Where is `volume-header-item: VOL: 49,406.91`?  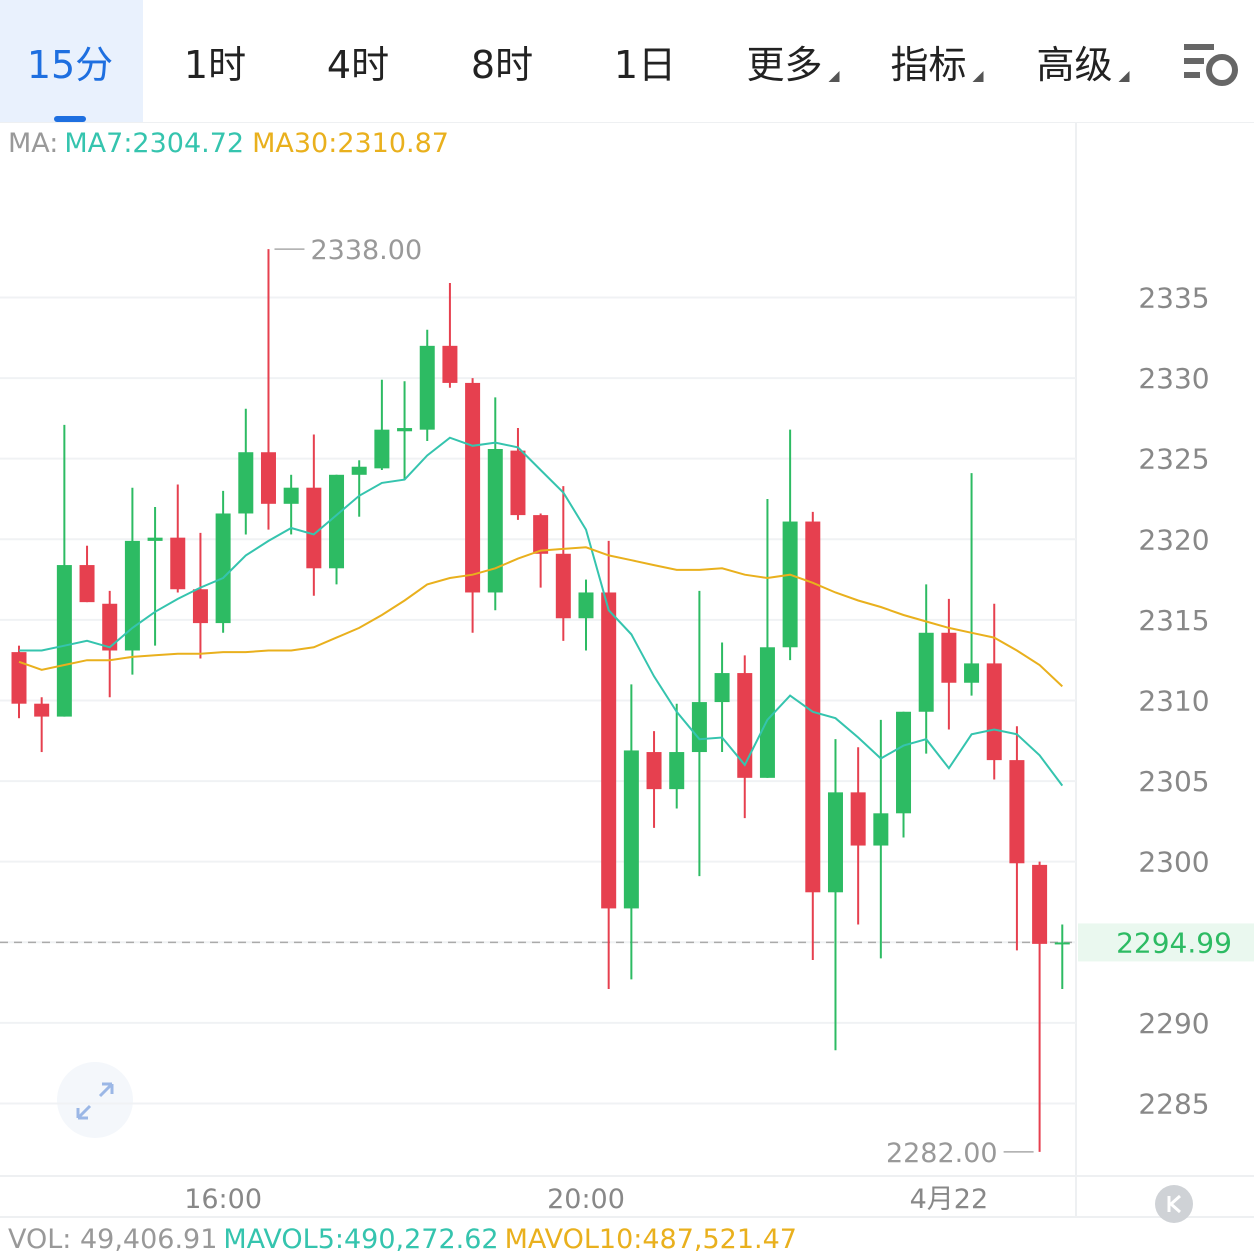
volume-header-item: VOL: 49,406.91 is located at coordinates (112, 1239).